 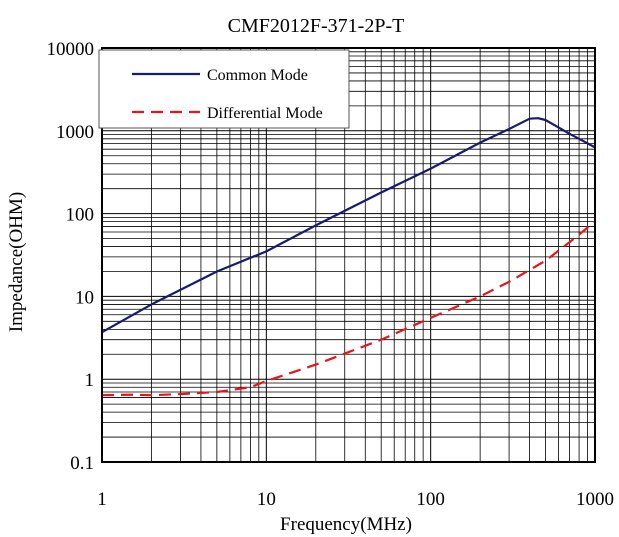 What do you see at coordinates (265, 113) in the screenshot?
I see `legend-entry: Differential Mode` at bounding box center [265, 113].